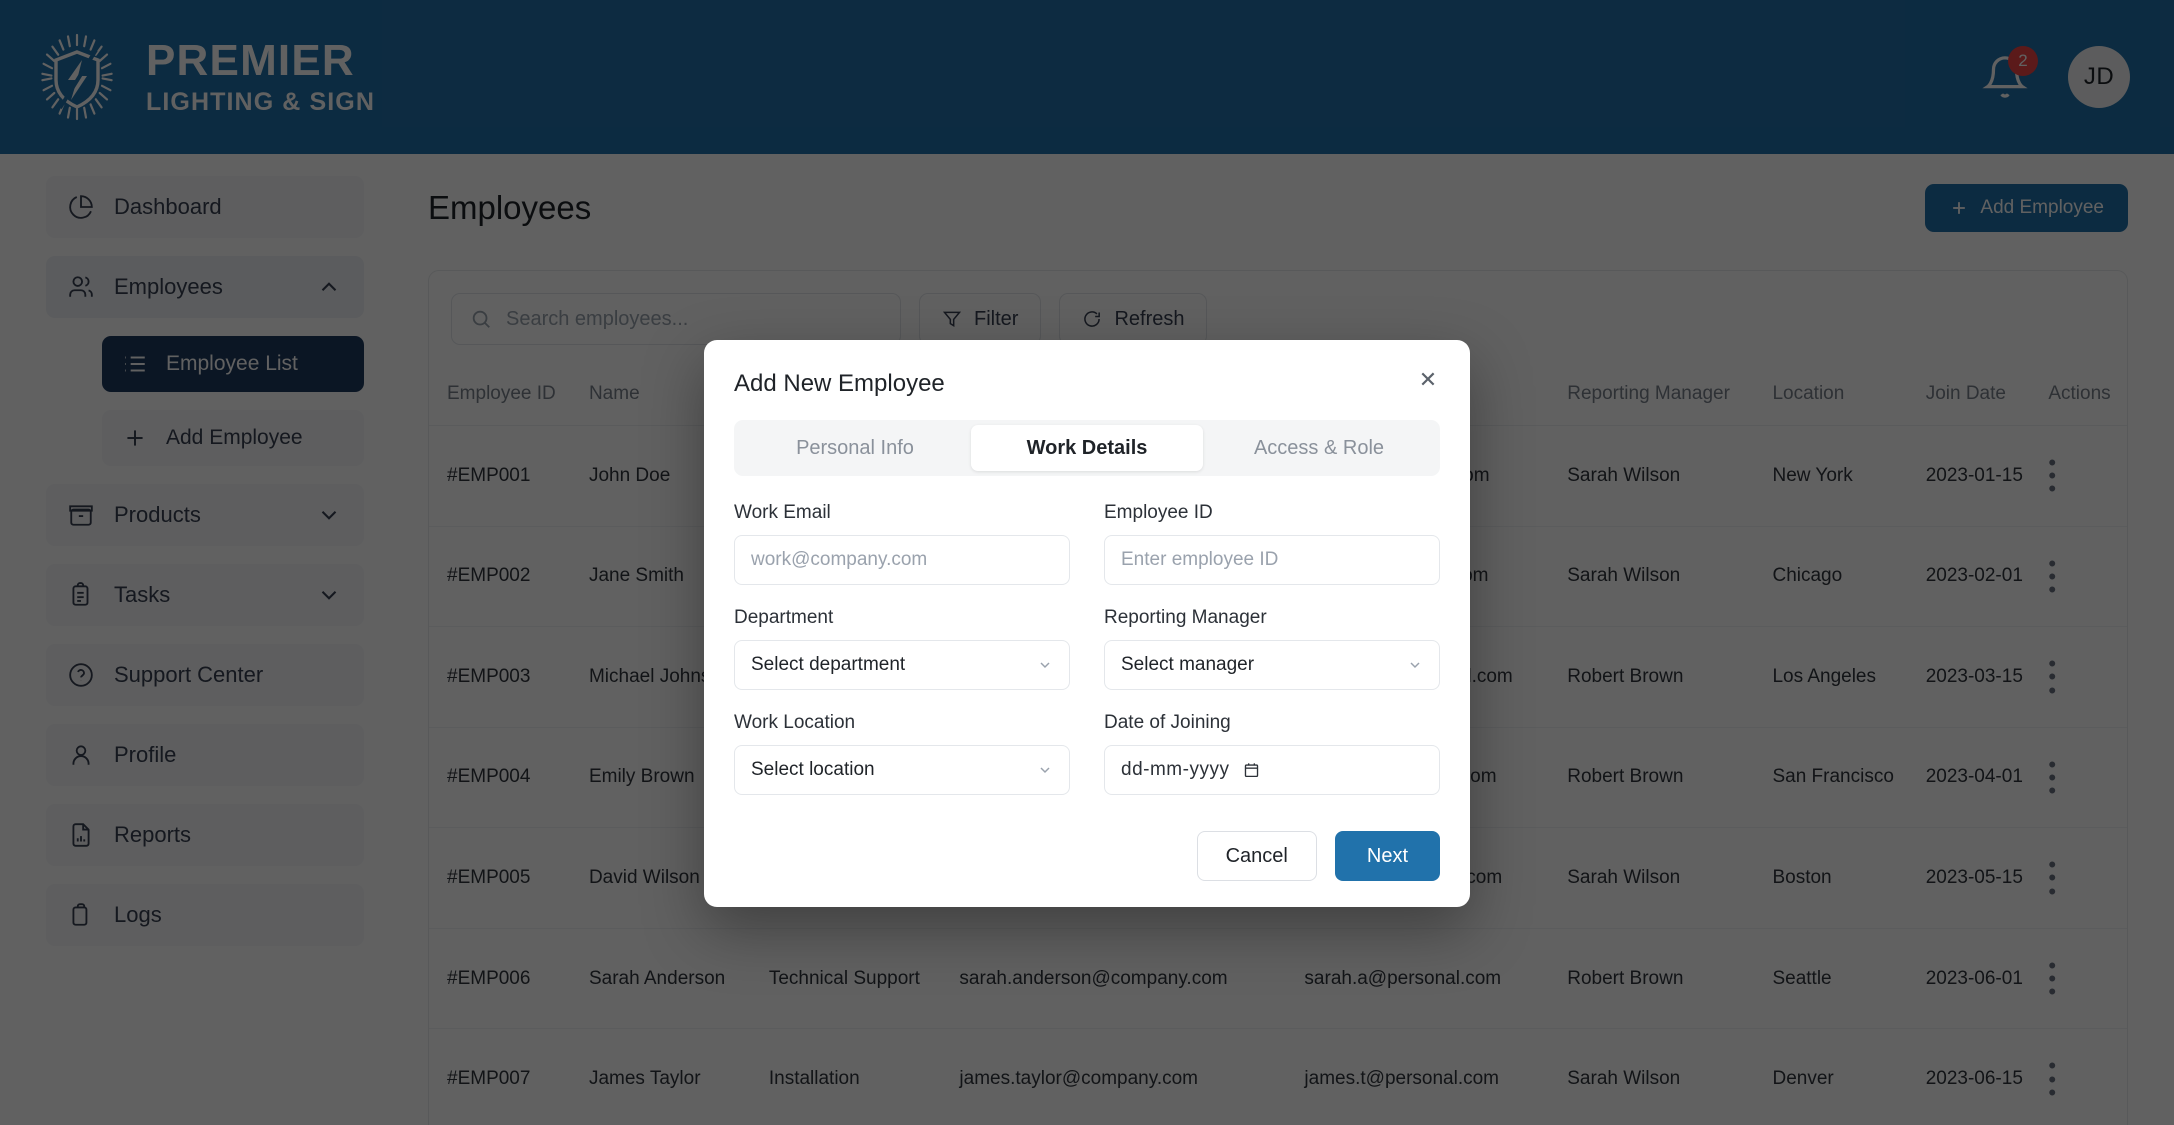  Describe the element at coordinates (1251, 770) in the screenshot. I see `calendar-icon` at that location.